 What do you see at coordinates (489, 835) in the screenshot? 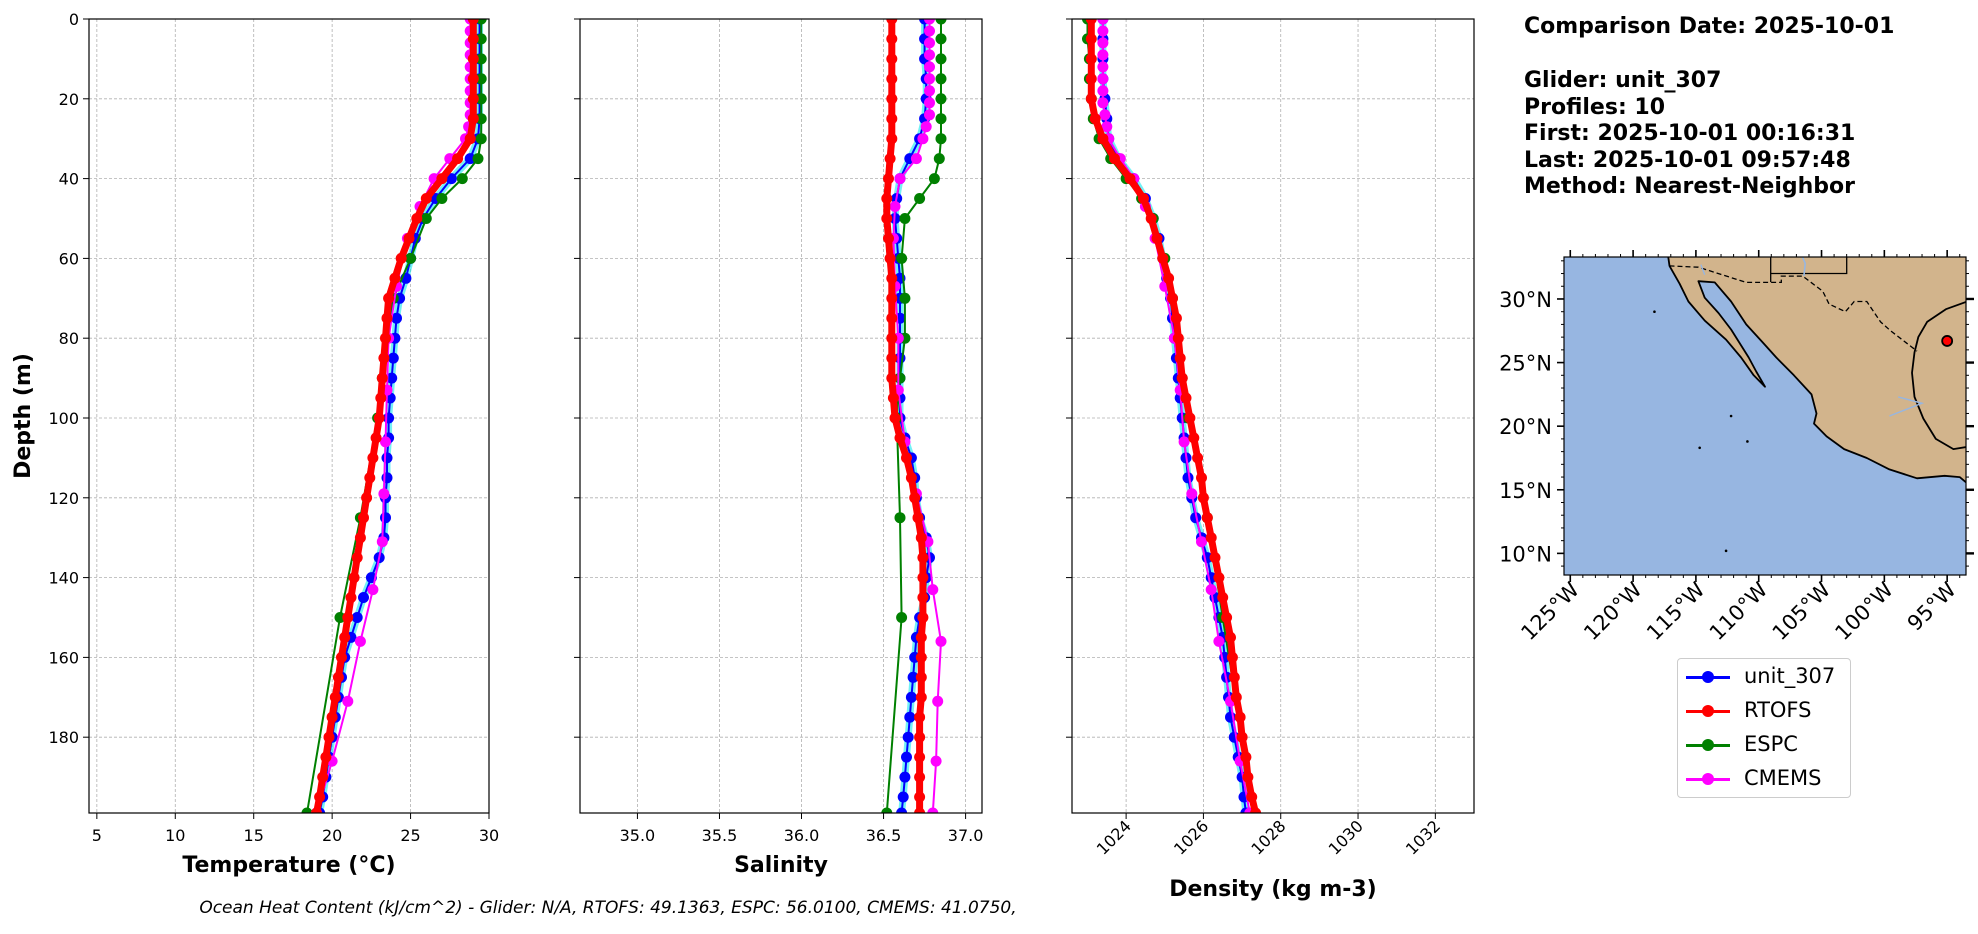
I see `x-tick-label: 30` at bounding box center [489, 835].